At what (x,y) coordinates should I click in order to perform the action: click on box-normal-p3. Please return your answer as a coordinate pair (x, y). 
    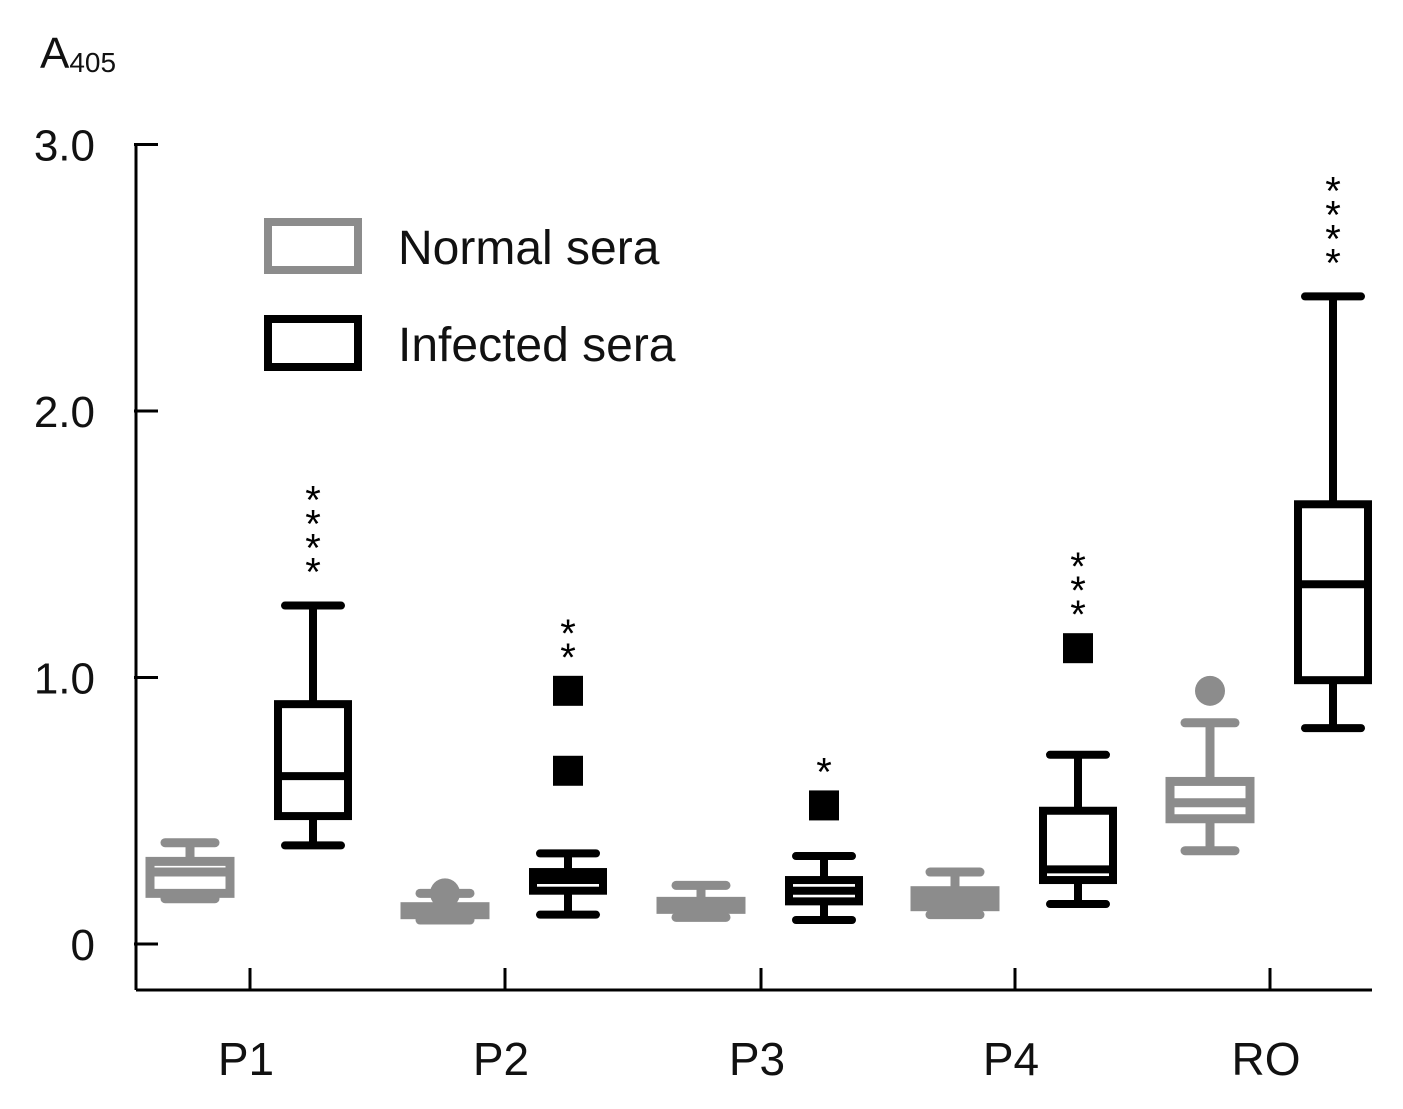
    Looking at the image, I should click on (701, 901).